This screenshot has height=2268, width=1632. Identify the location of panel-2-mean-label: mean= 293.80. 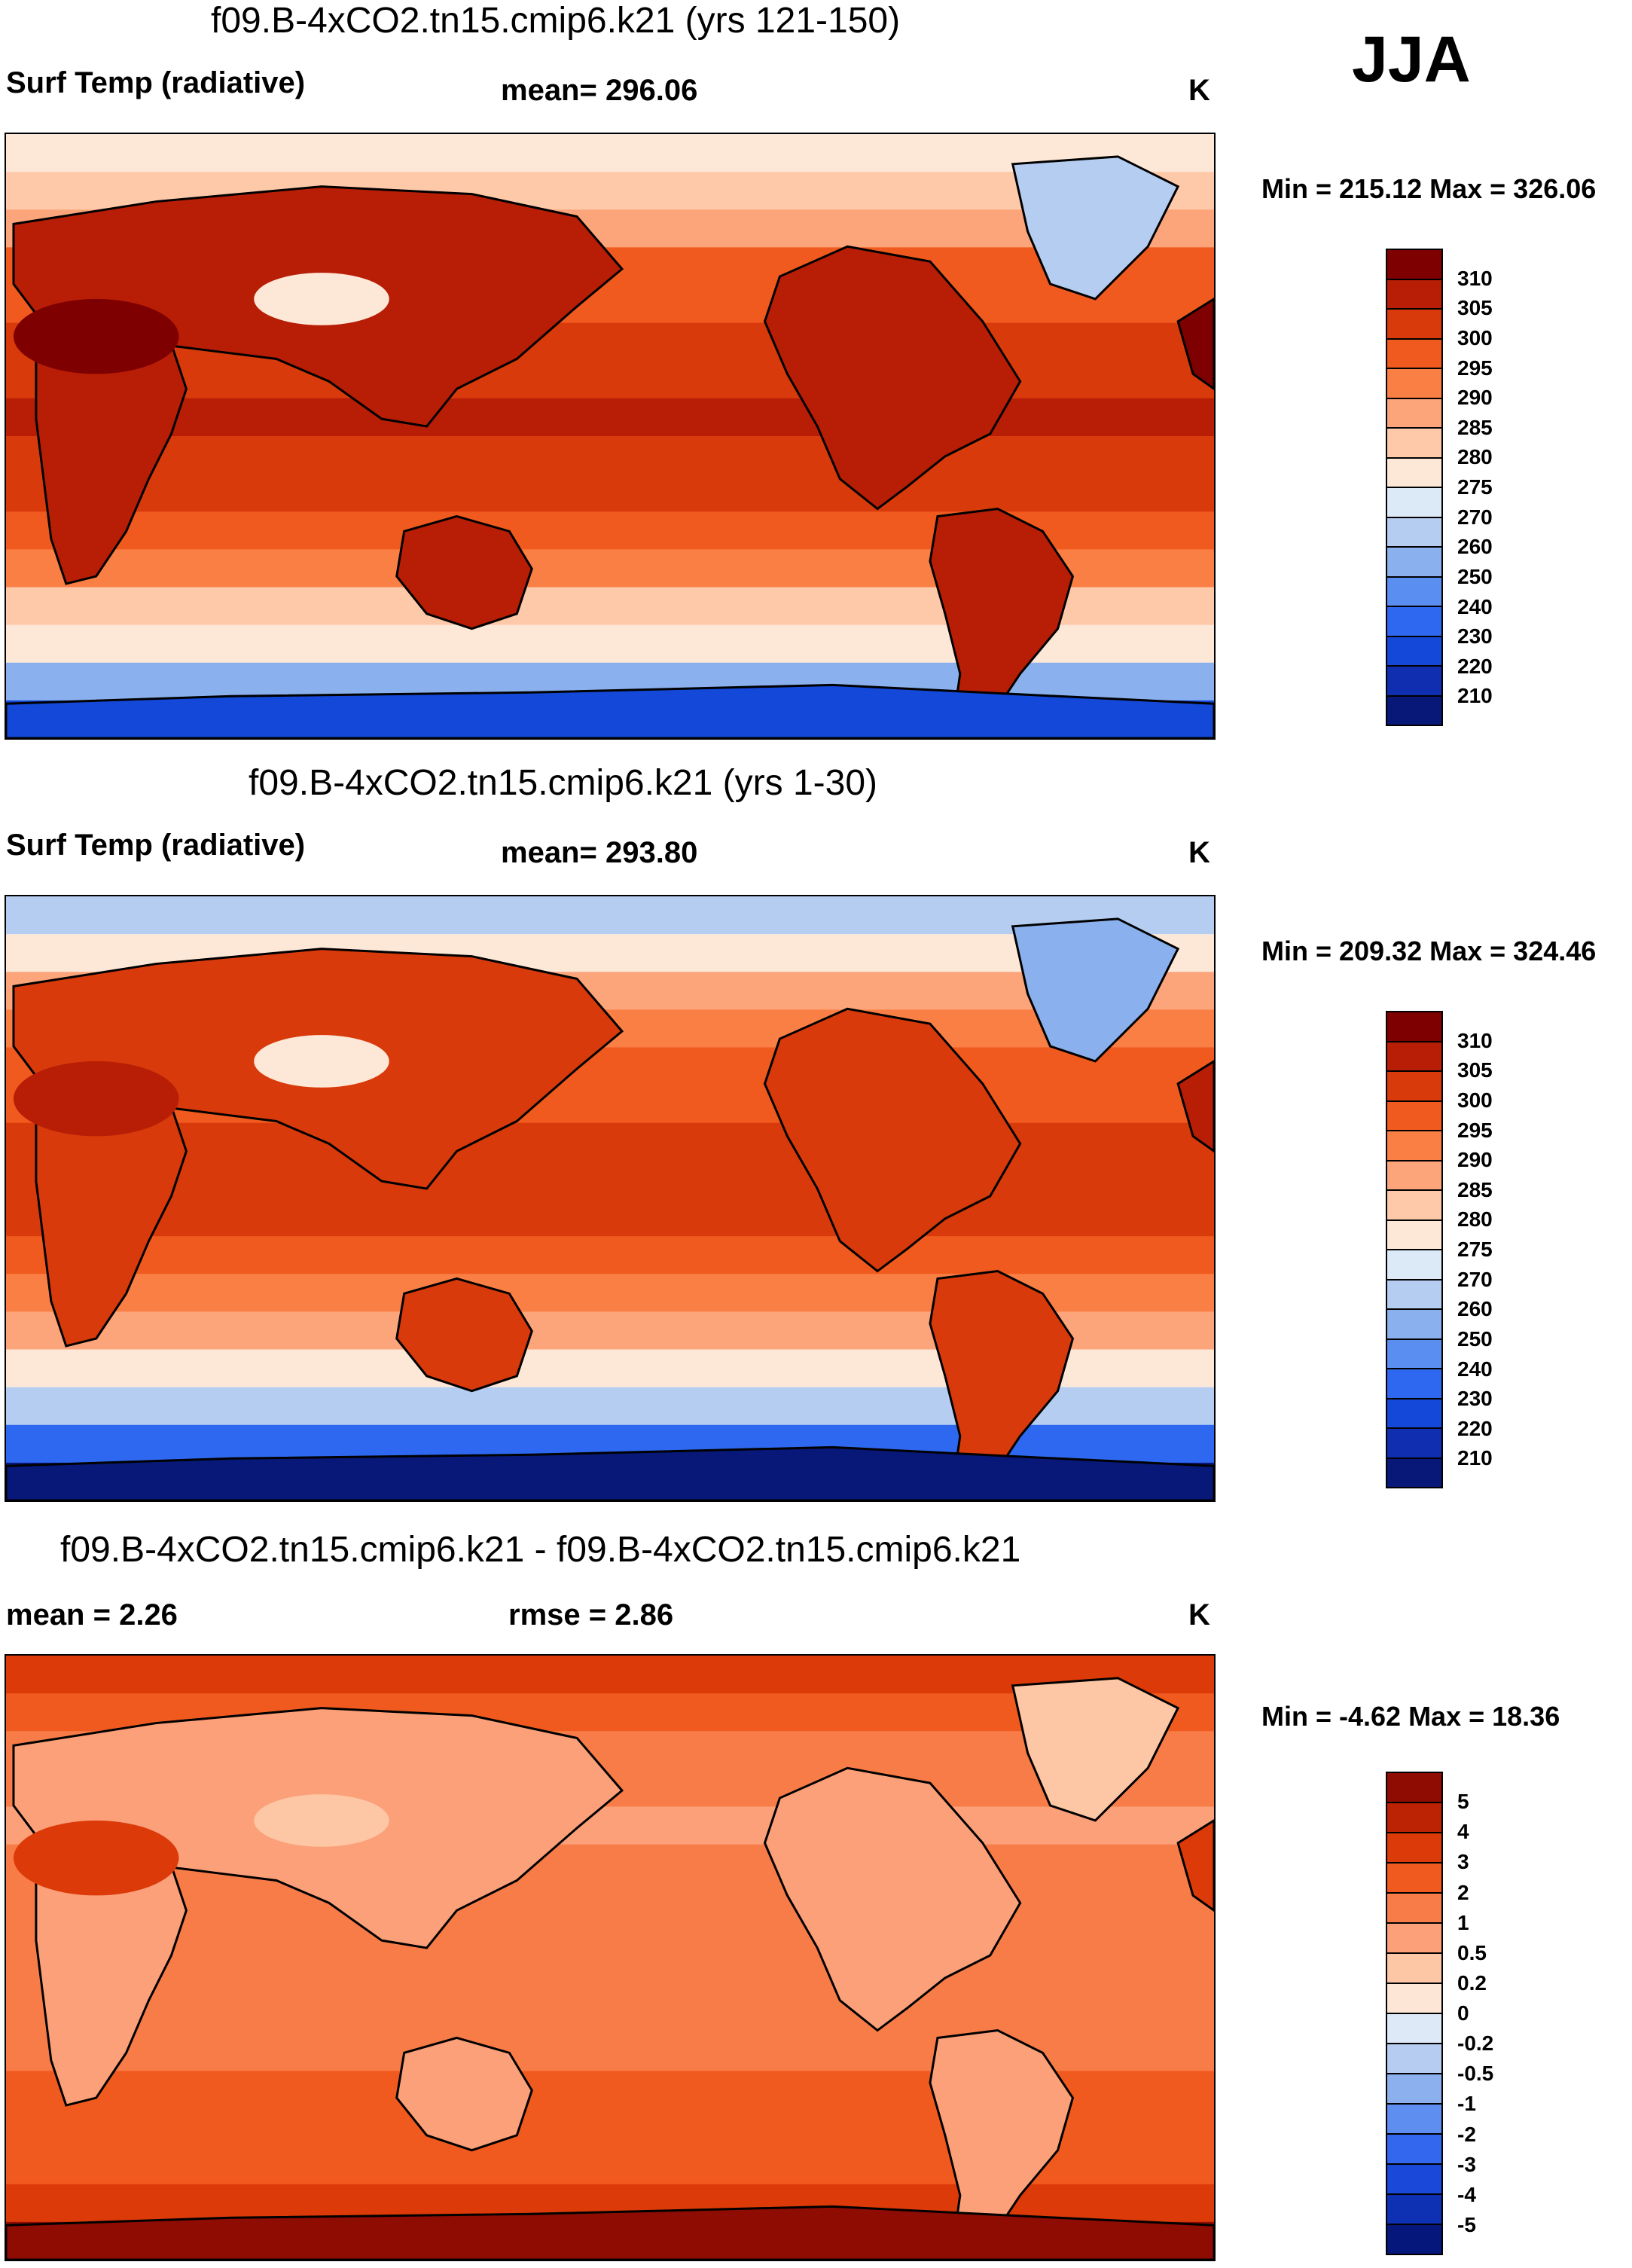
(599, 853).